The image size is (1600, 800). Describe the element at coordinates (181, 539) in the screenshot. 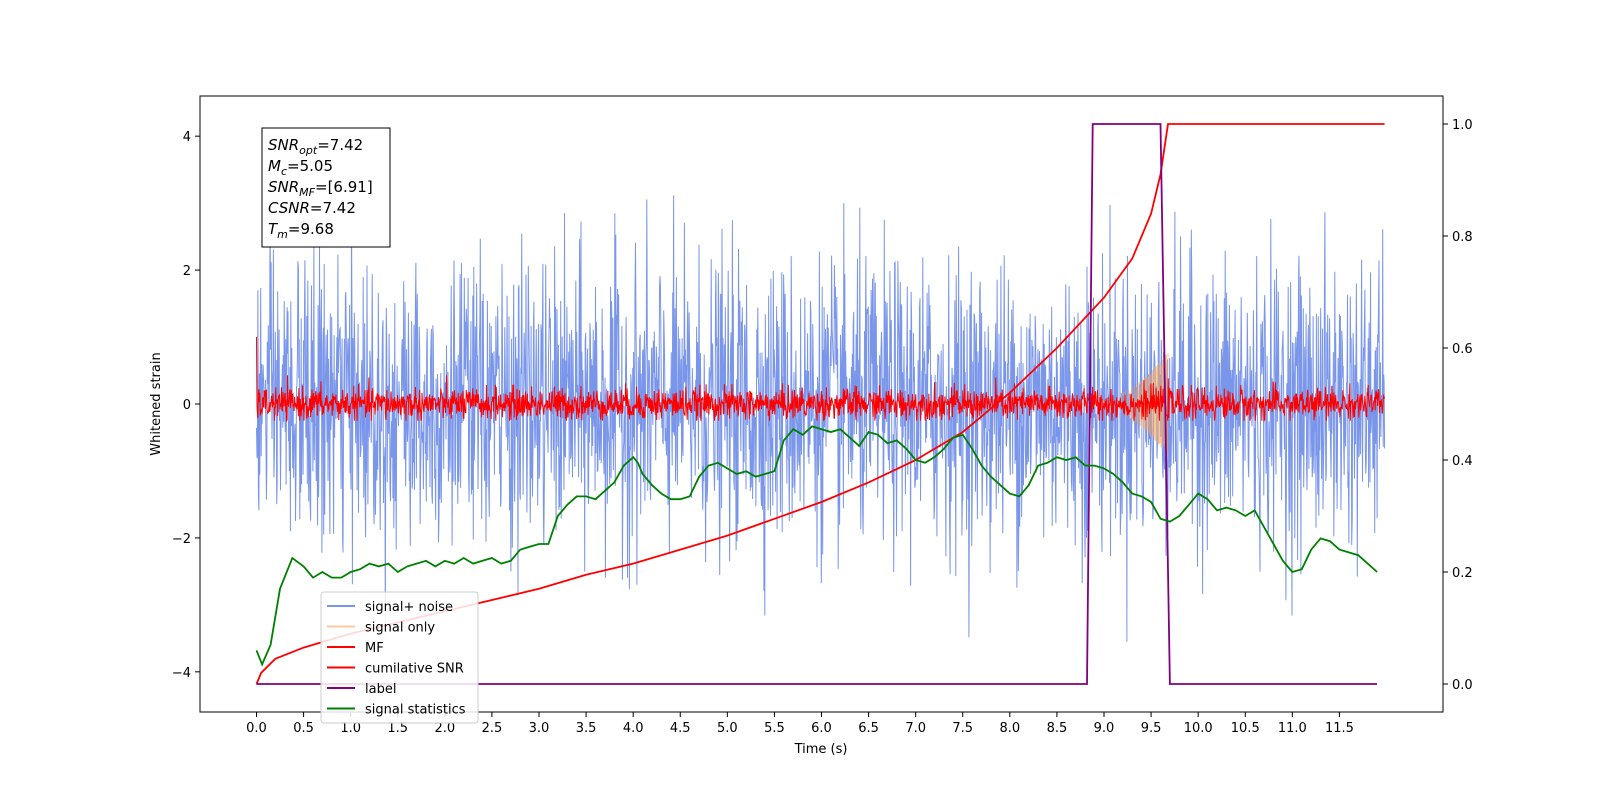

I see `y-tick-label: −2` at that location.